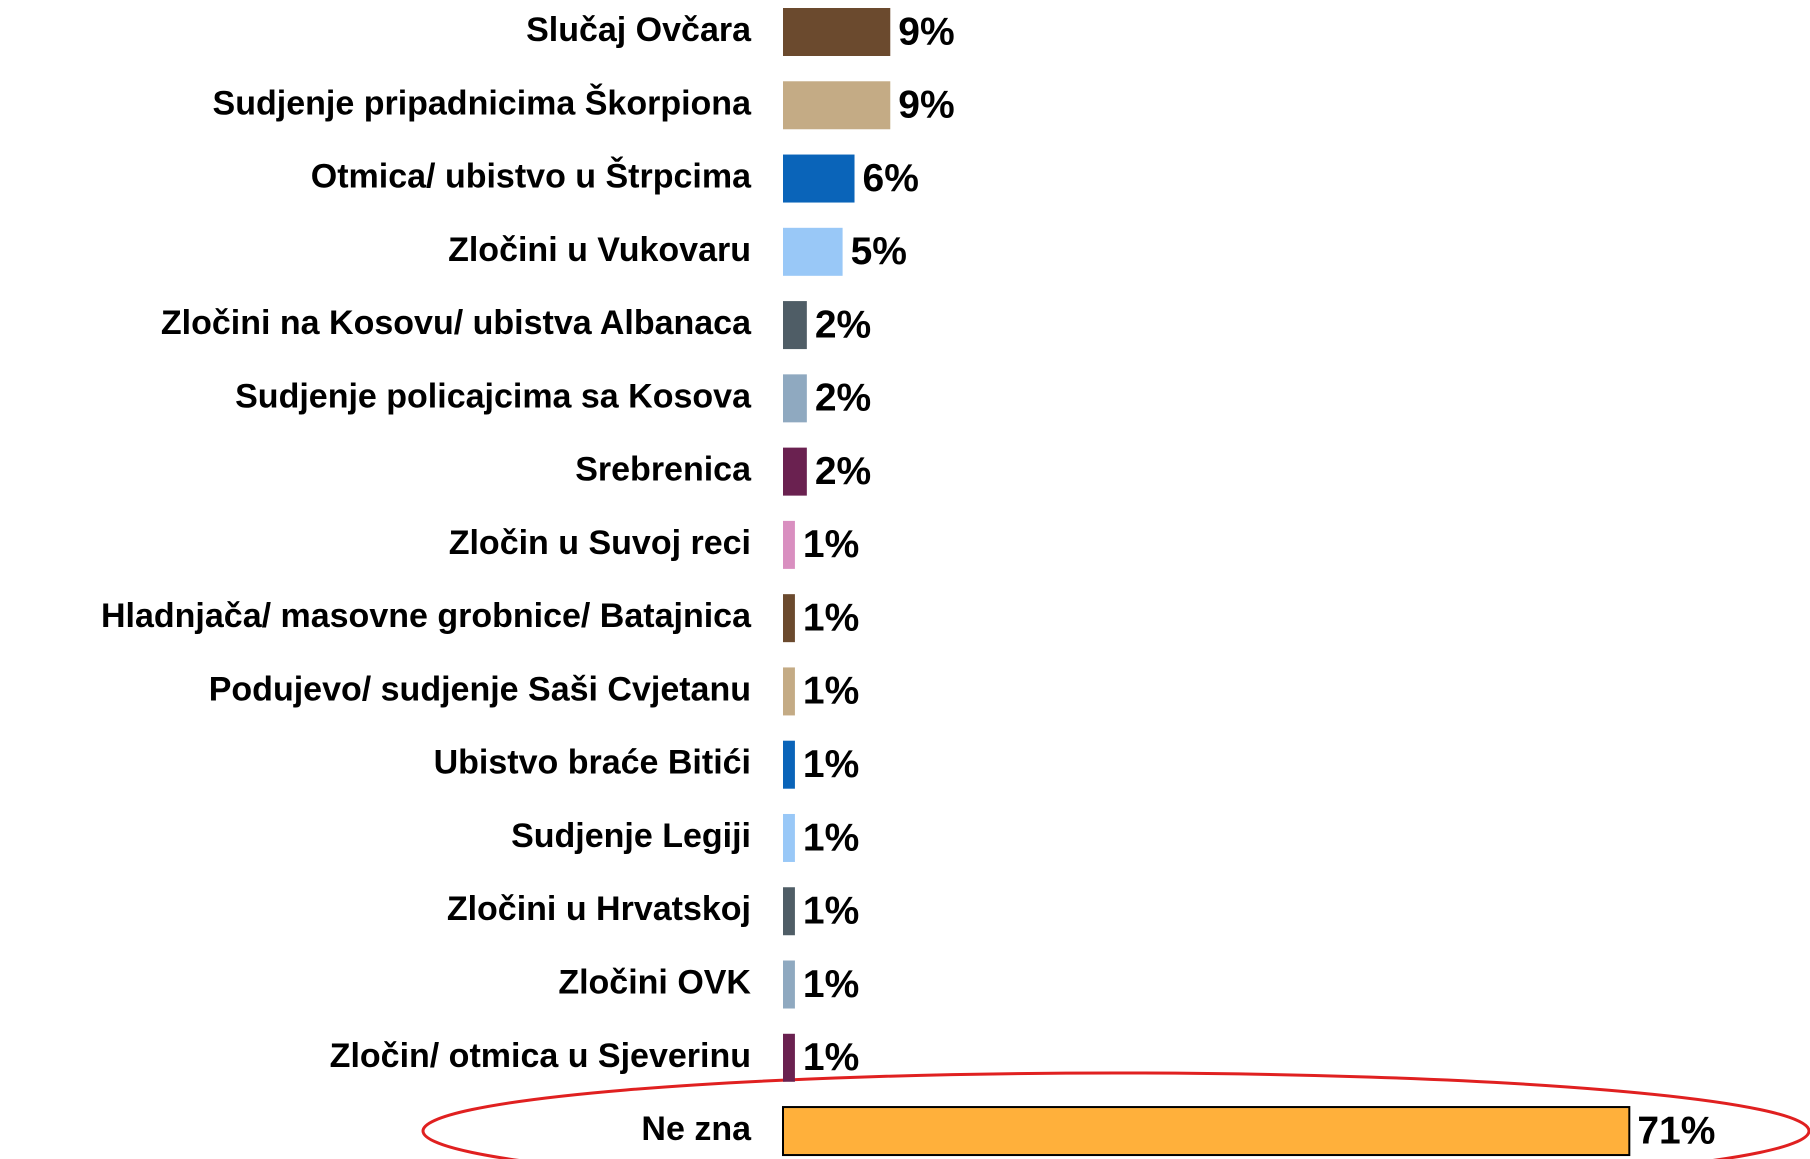 The image size is (1810, 1159). Describe the element at coordinates (483, 102) in the screenshot. I see `category-label: Sudjenje pripadnicima Škorpiona` at that location.